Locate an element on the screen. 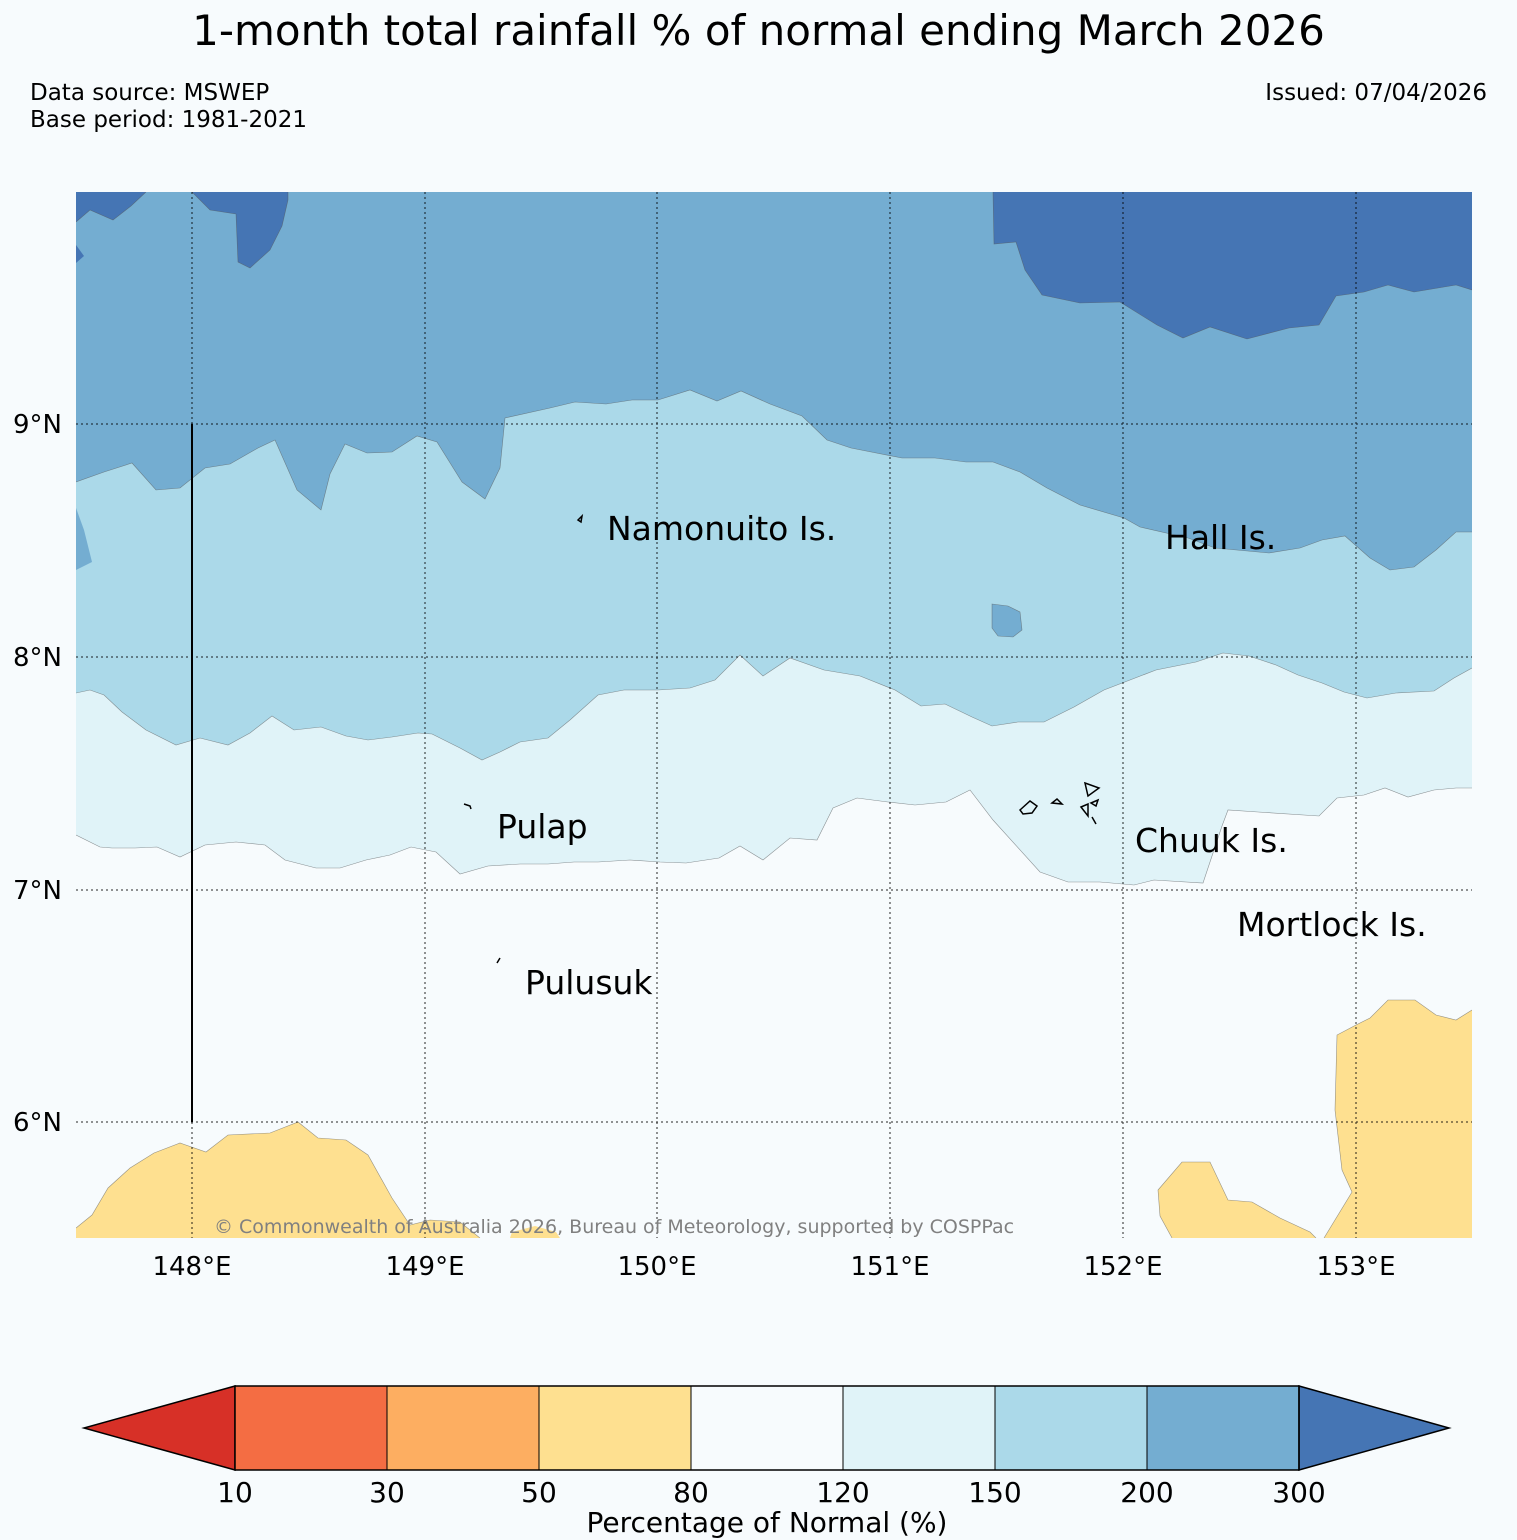  lon-tick-149: 149°E is located at coordinates (424, 1267).